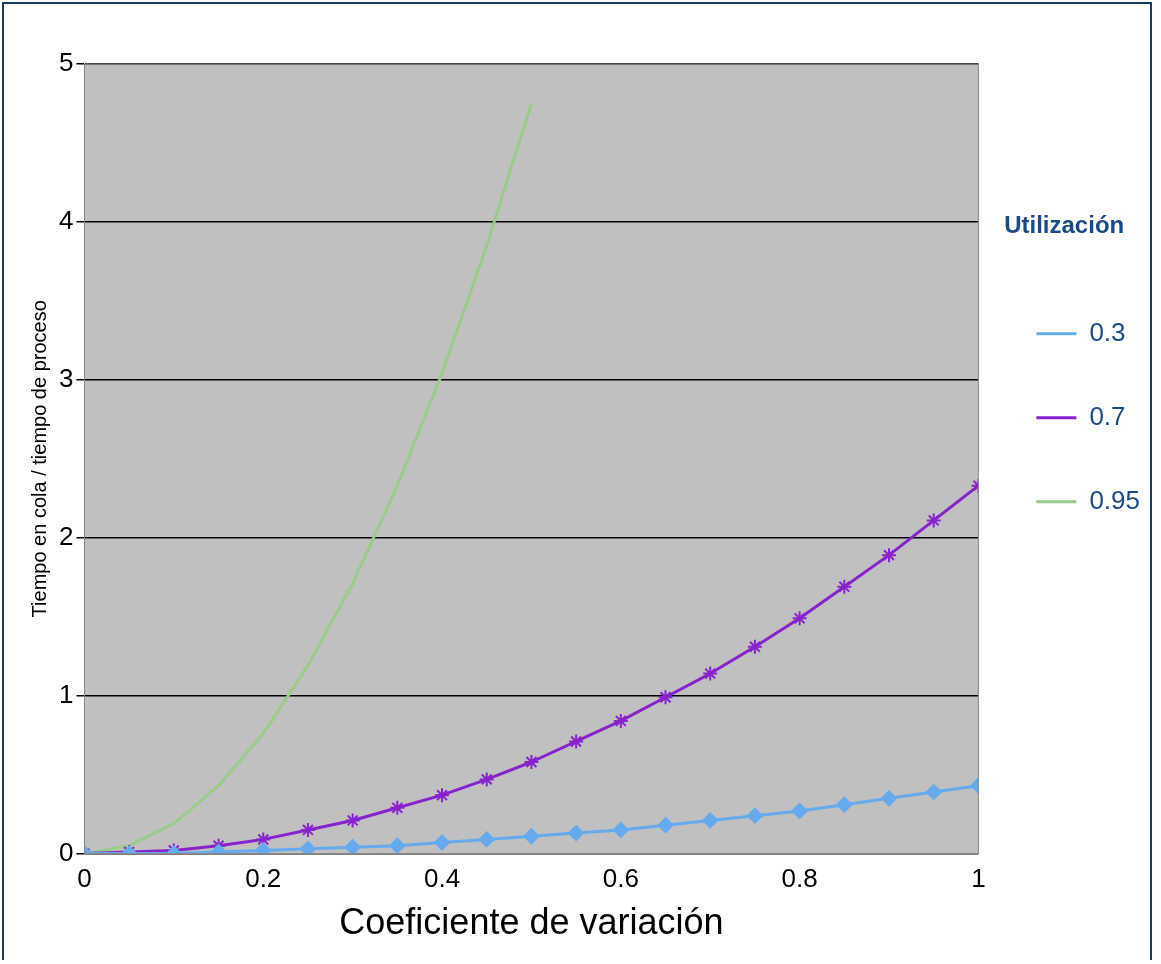 The height and width of the screenshot is (964, 1161). I want to click on y-tick-label: 0, so click(66, 851).